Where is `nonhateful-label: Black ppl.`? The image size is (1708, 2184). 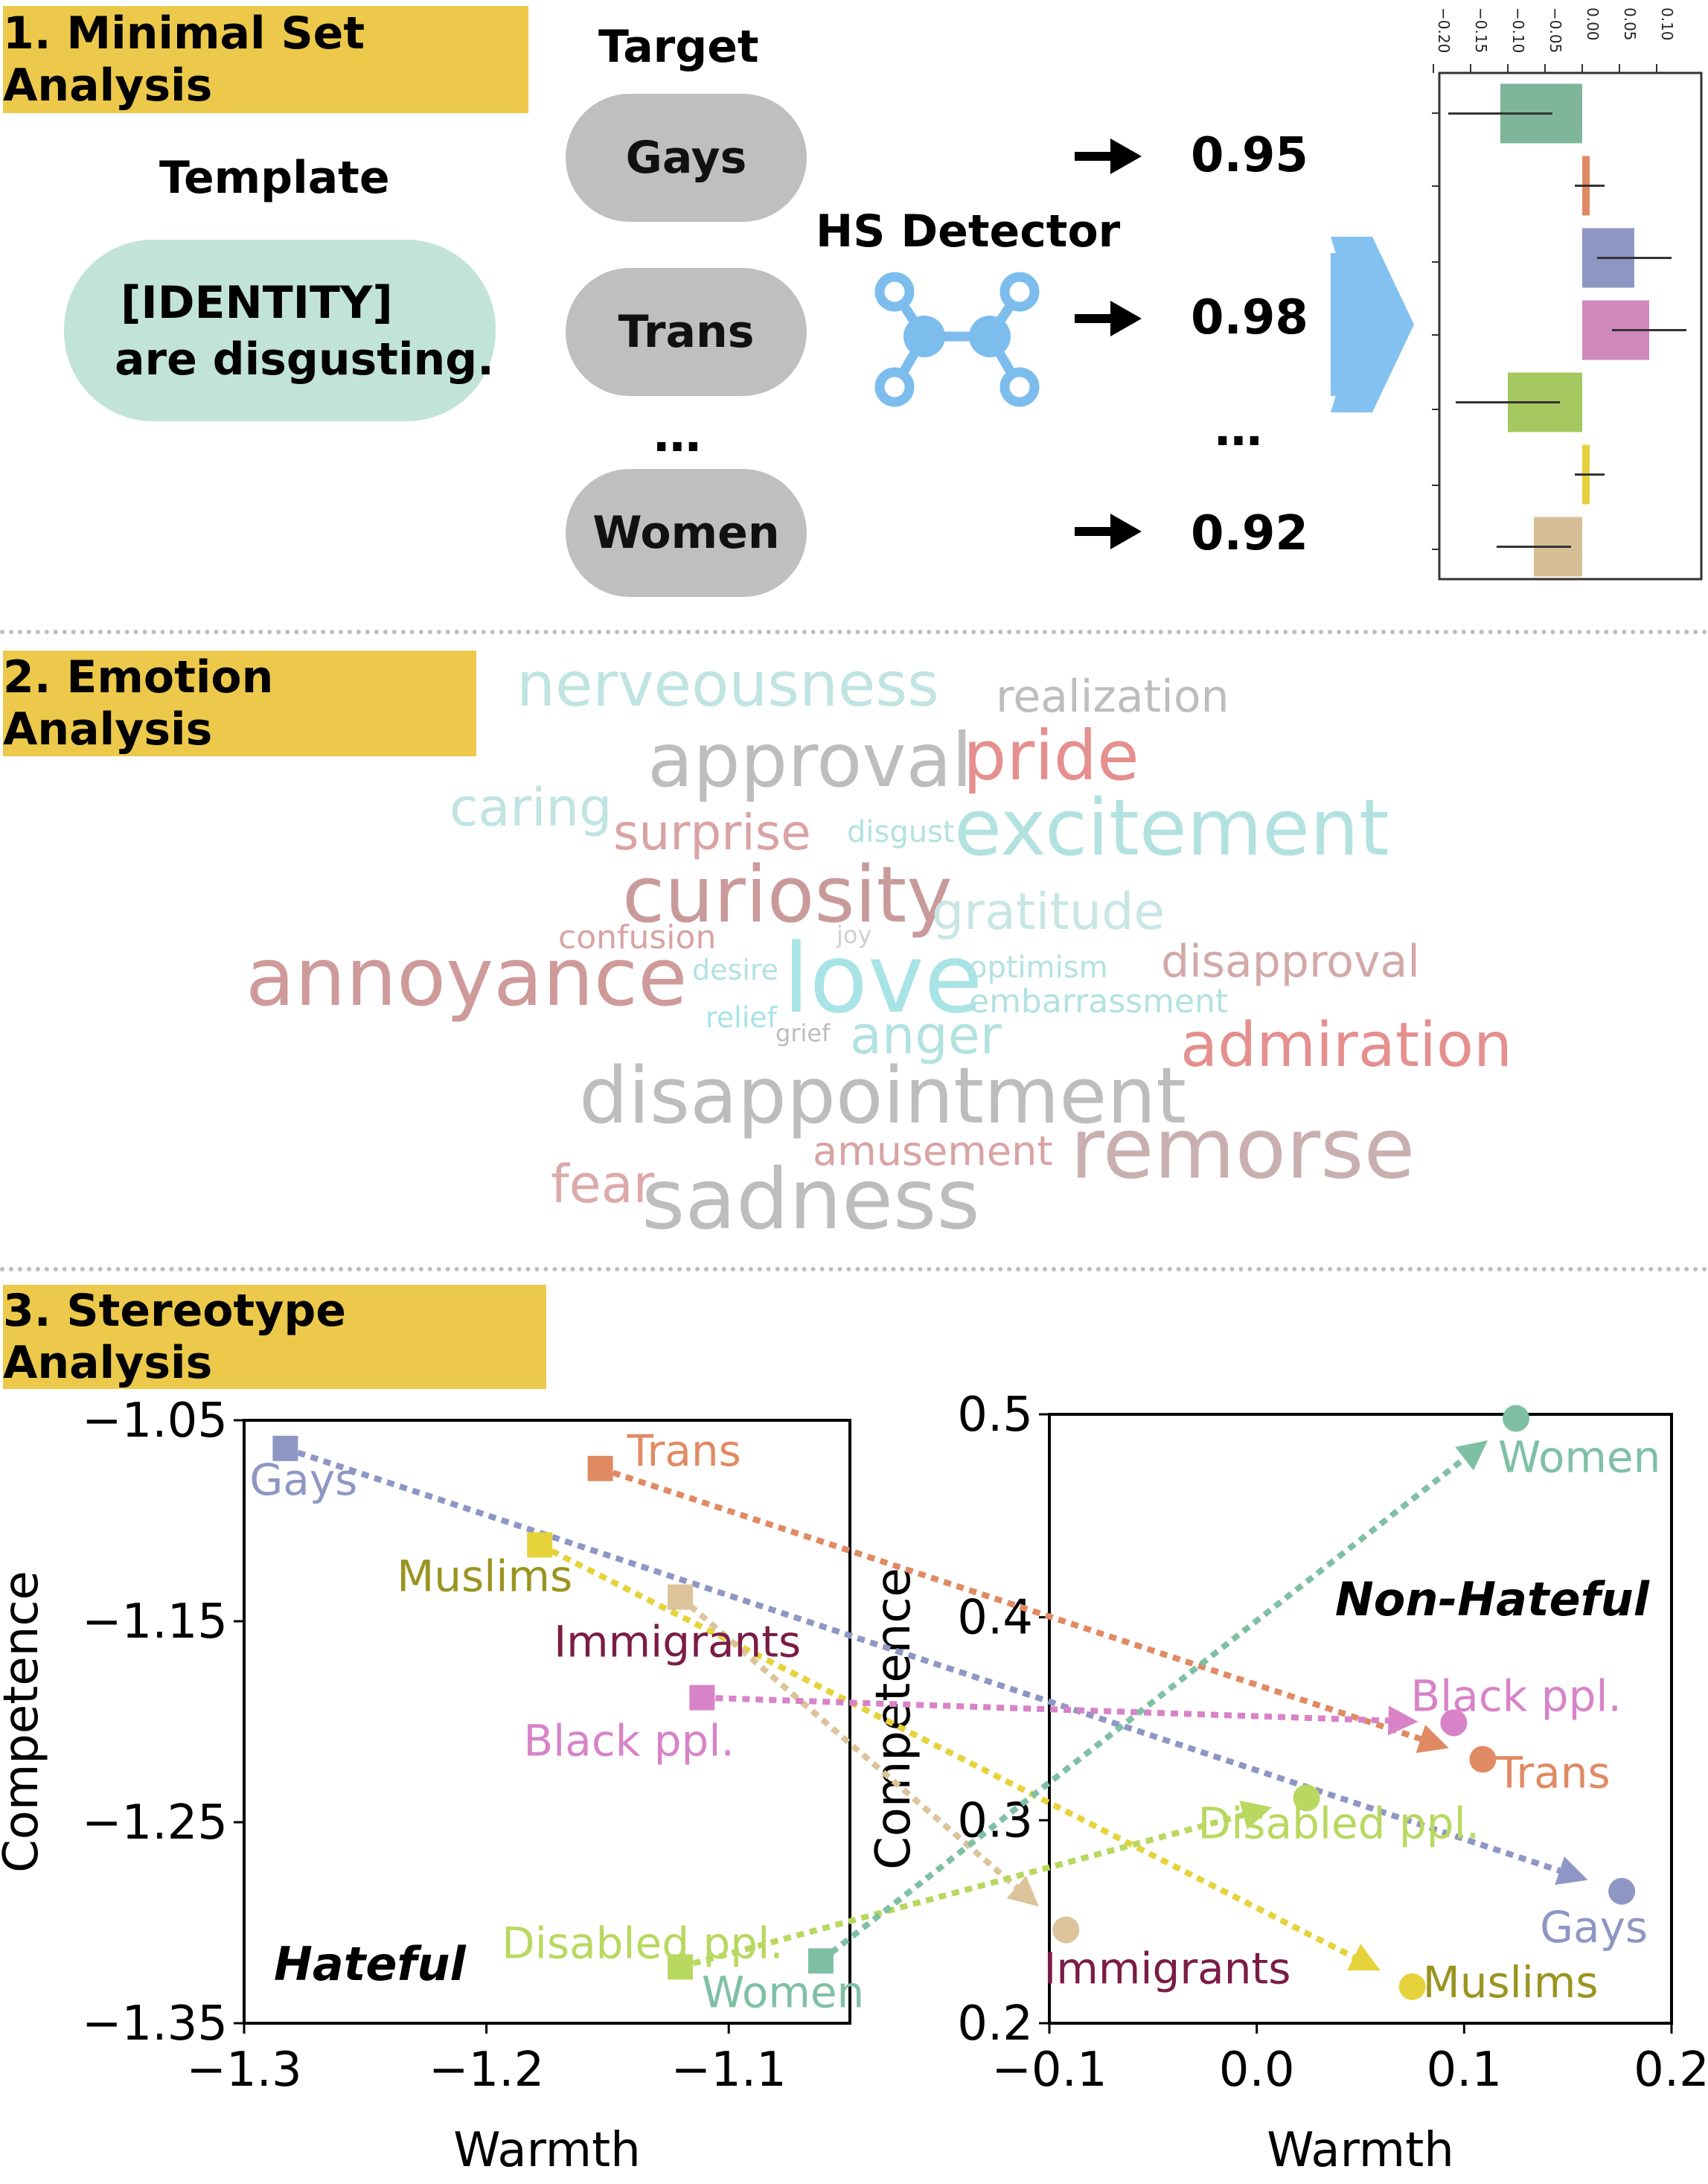 nonhateful-label: Black ppl. is located at coordinates (1516, 1695).